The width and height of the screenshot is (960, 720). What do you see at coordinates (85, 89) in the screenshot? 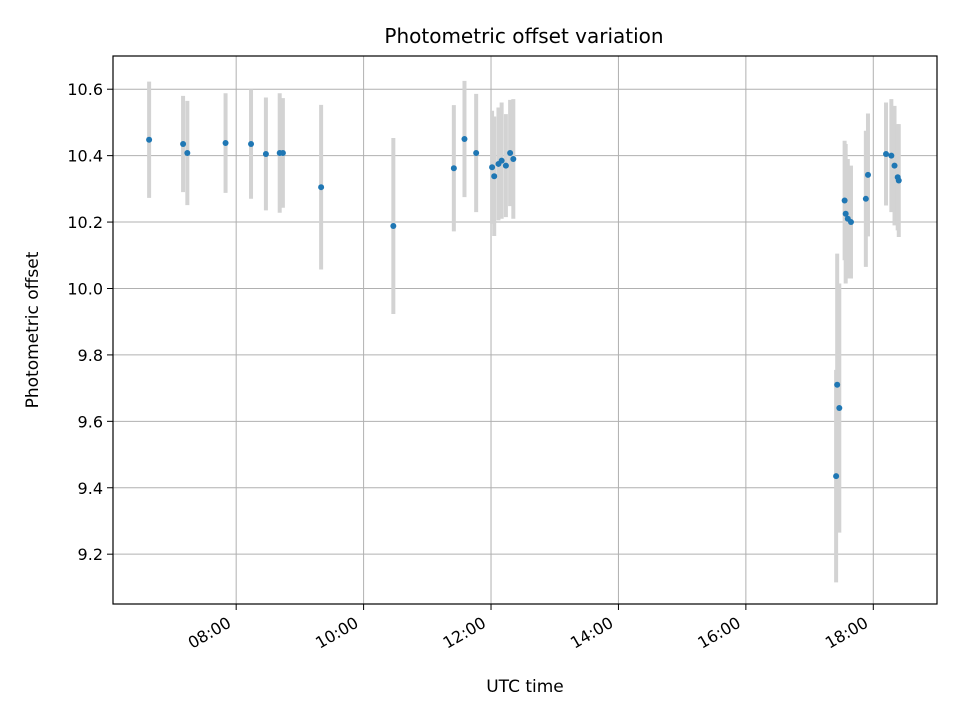
I see `y-tick-label: 10.6` at bounding box center [85, 89].